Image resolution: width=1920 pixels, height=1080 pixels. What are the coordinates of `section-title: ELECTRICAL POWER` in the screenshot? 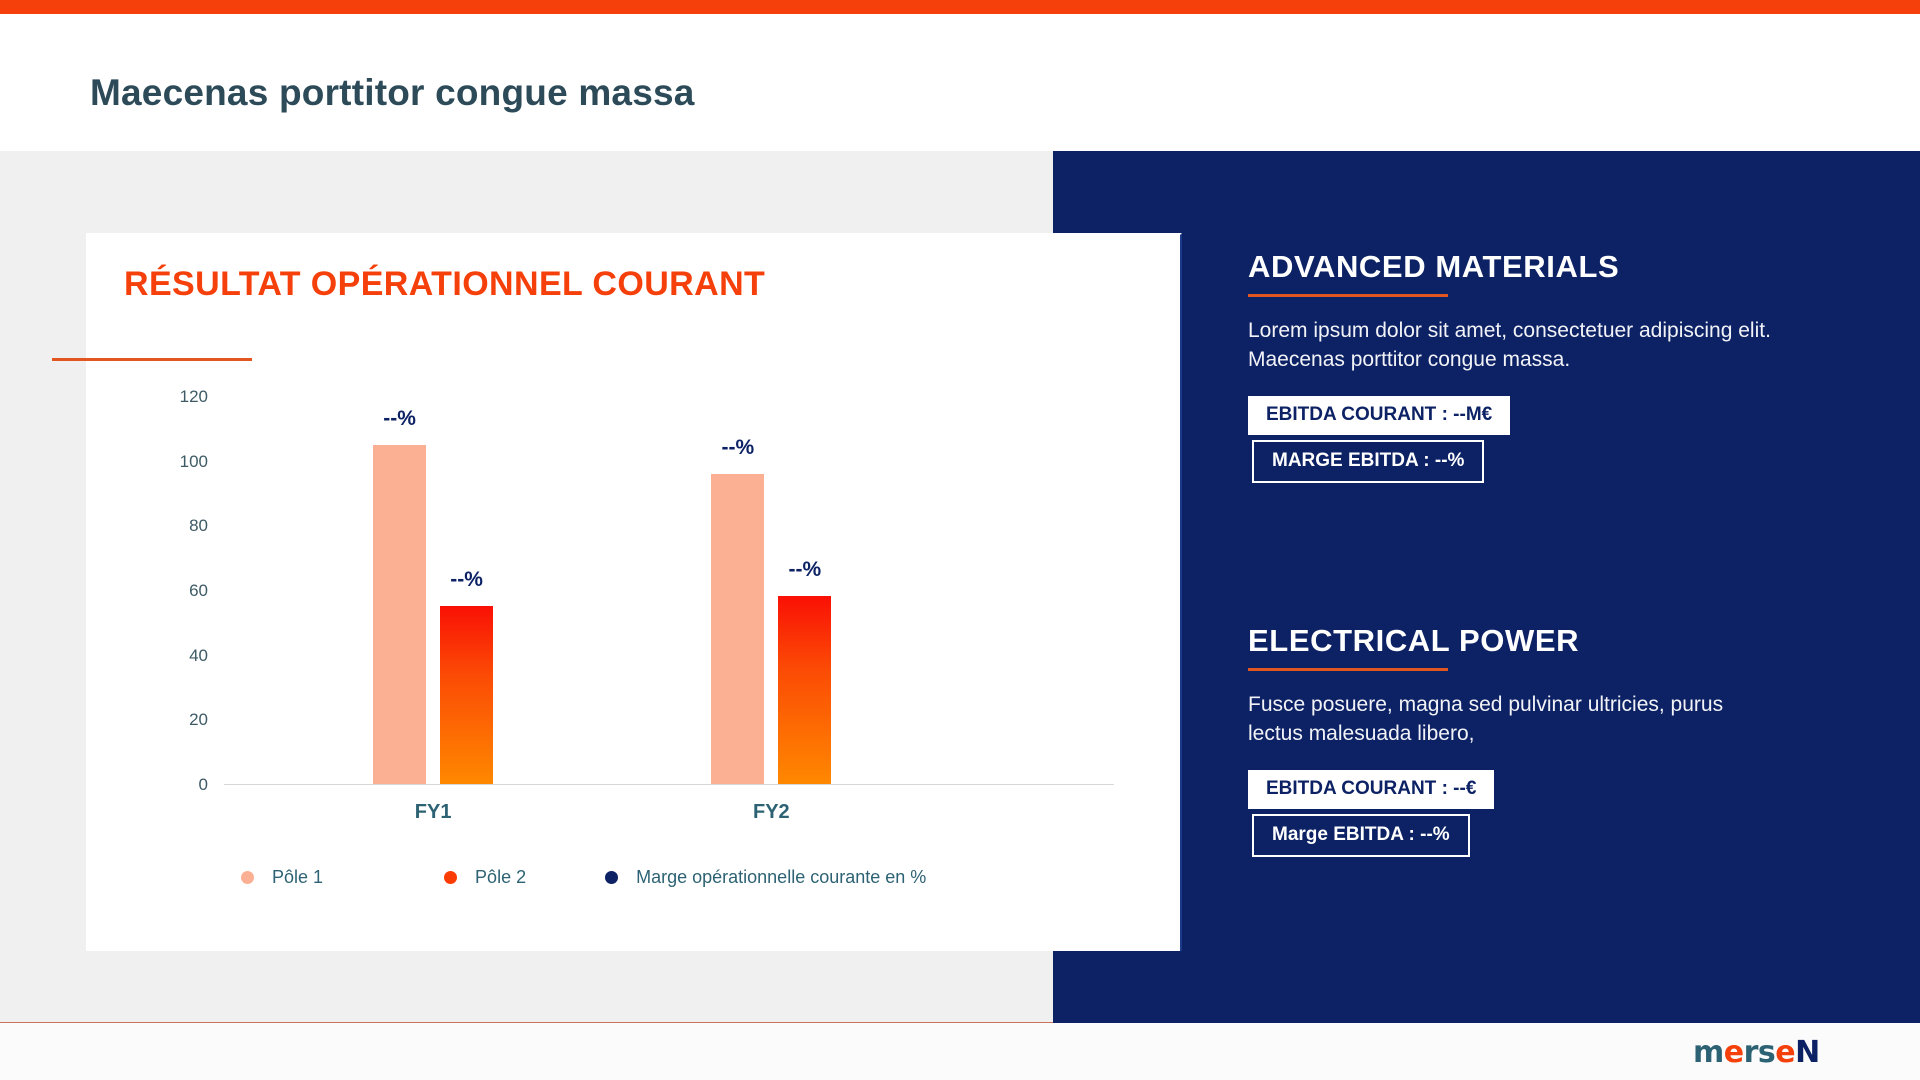 It's located at (1414, 640).